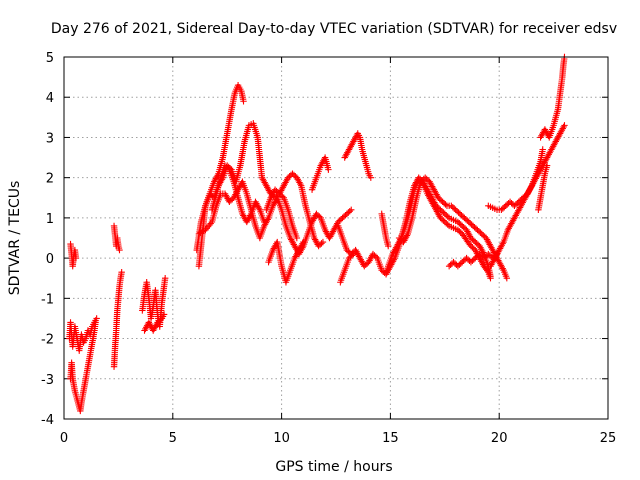 Image resolution: width=640 pixels, height=480 pixels. I want to click on x-tick-label: 15, so click(390, 438).